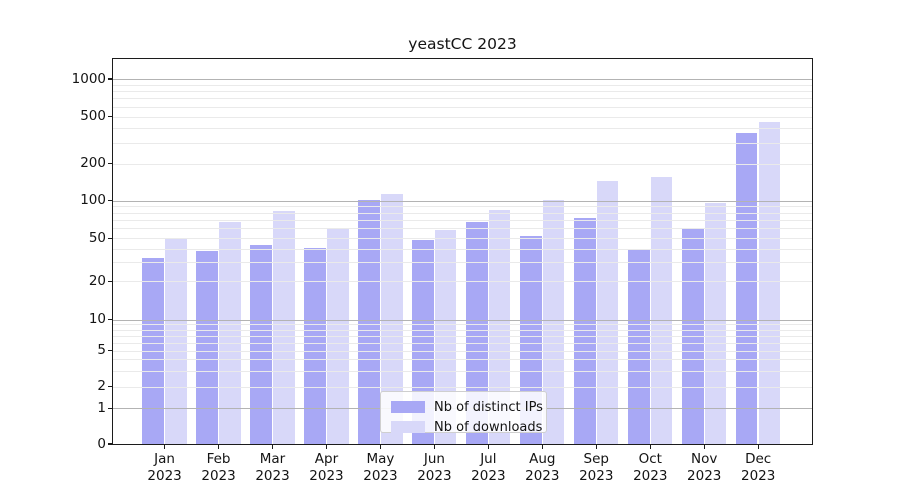 The width and height of the screenshot is (900, 500). I want to click on bar-sep-2023-distinct-ips, so click(585, 331).